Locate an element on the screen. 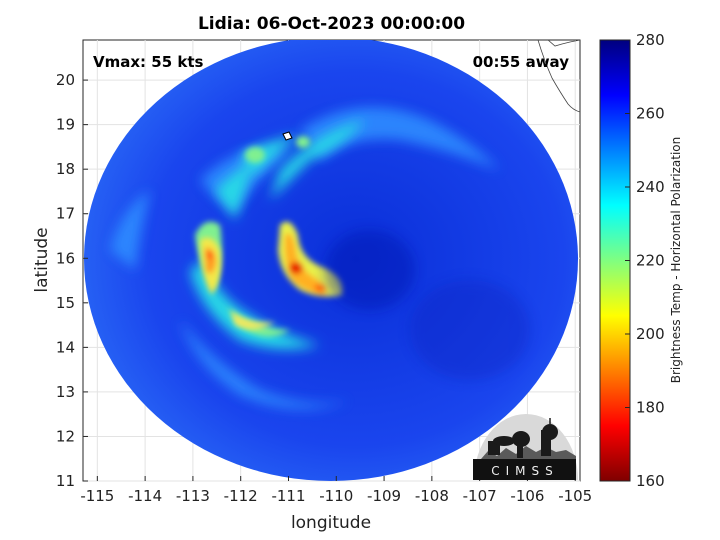  x-tick-label: -106 is located at coordinates (527, 496).